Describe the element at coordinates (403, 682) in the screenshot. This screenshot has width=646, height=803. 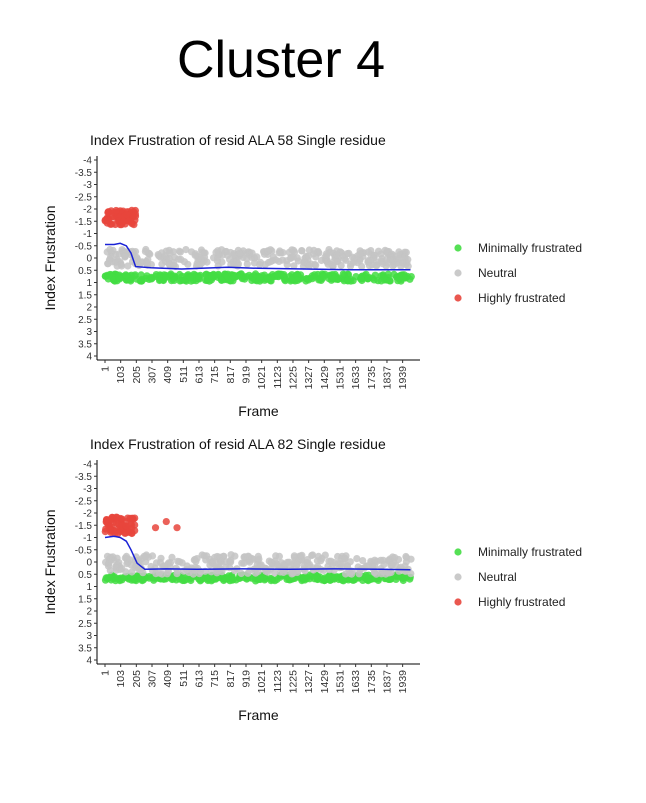
I see `x-tick-label: 1939` at that location.